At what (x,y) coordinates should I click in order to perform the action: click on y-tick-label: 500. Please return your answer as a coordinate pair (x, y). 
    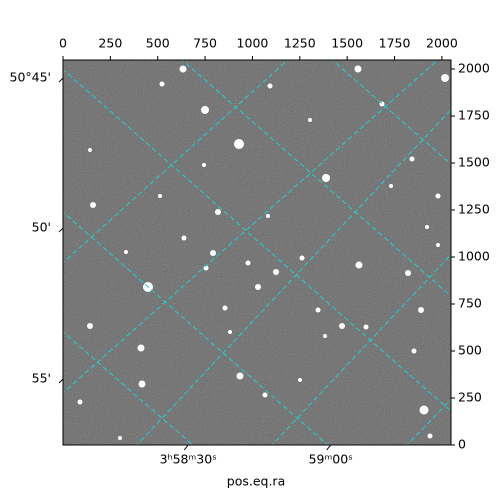
    Looking at the image, I should click on (470, 350).